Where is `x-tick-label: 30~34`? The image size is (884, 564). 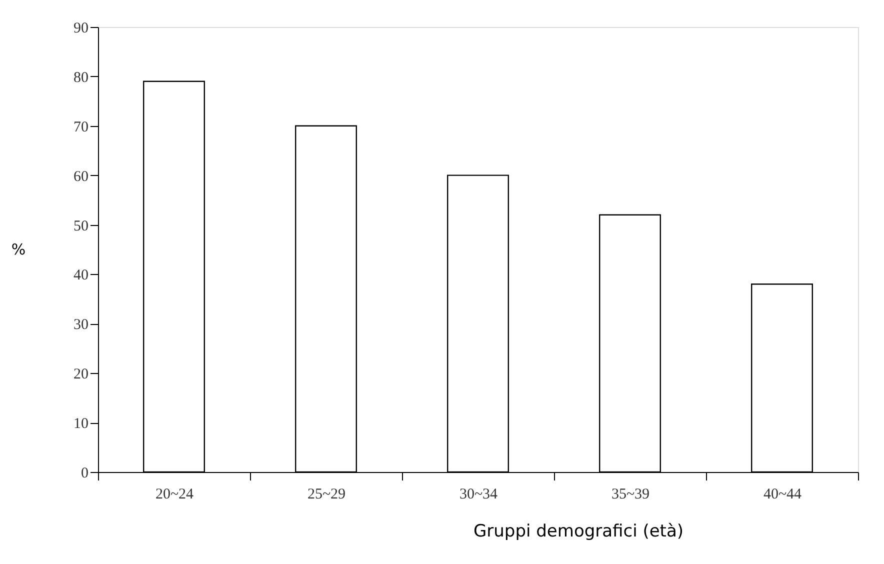 x-tick-label: 30~34 is located at coordinates (478, 494).